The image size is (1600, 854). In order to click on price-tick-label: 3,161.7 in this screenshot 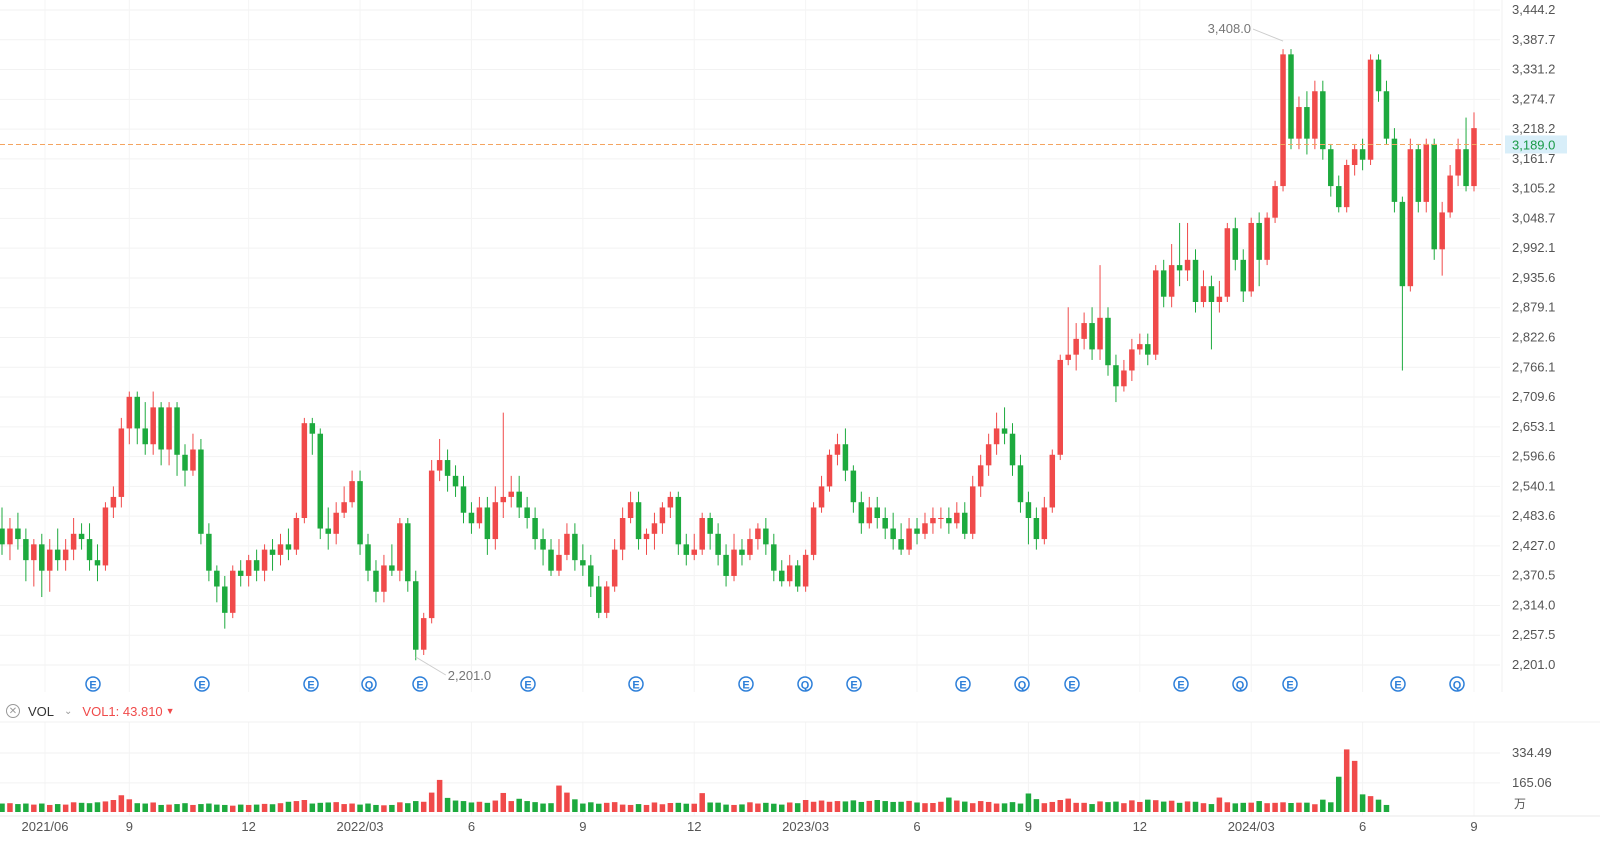, I will do `click(1533, 158)`.